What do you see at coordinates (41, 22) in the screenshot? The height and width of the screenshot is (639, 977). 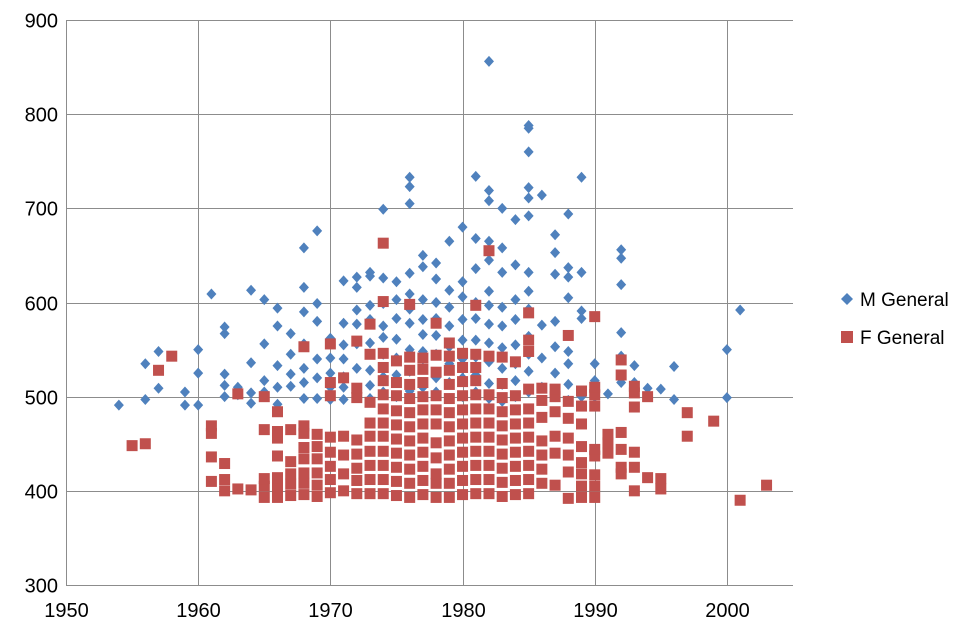 I see `y-tick-label: 900` at bounding box center [41, 22].